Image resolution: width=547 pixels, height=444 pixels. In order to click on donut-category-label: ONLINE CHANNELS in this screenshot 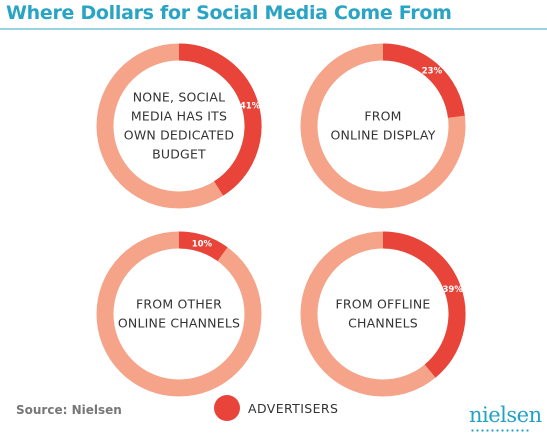, I will do `click(179, 323)`.